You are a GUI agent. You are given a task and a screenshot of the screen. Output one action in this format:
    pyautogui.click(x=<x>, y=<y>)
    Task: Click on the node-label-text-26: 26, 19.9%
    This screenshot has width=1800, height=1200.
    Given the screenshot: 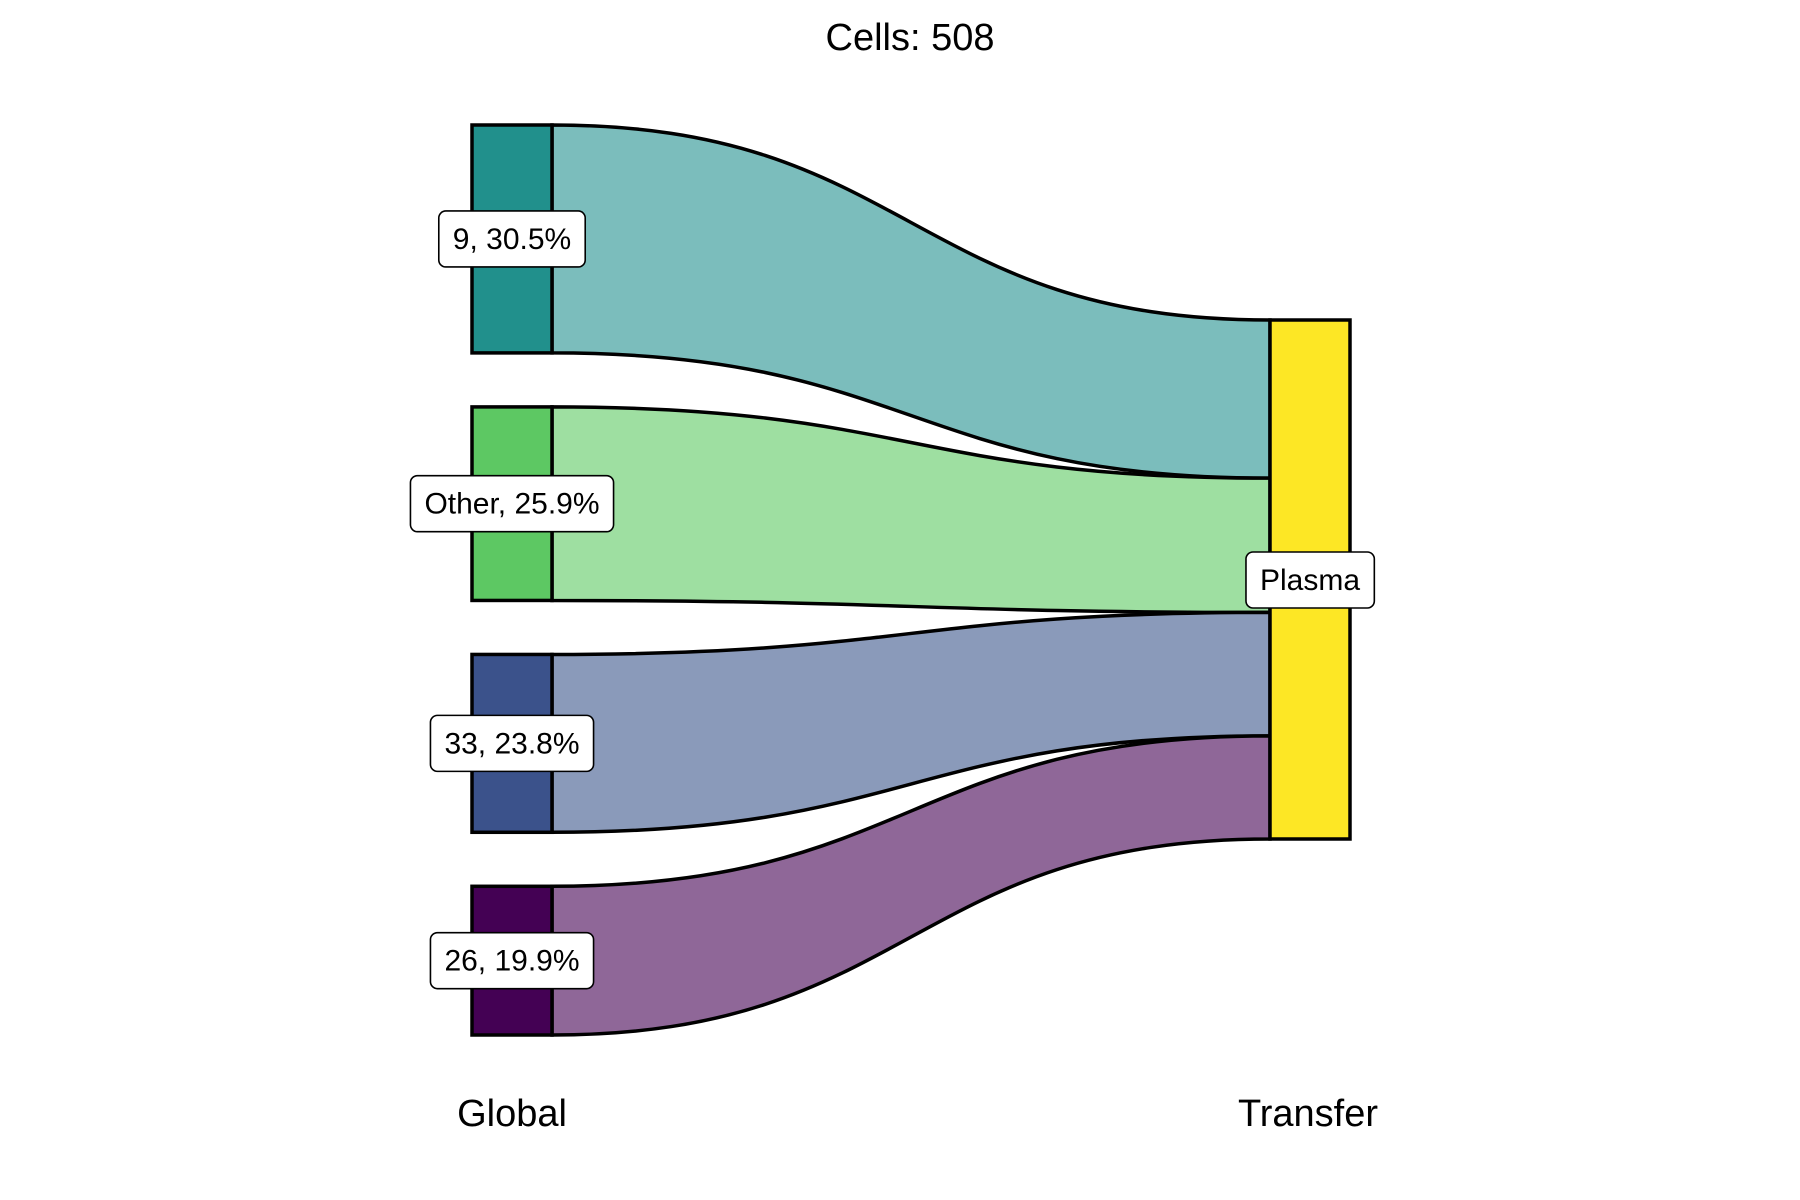 What is the action you would take?
    pyautogui.click(x=511, y=961)
    